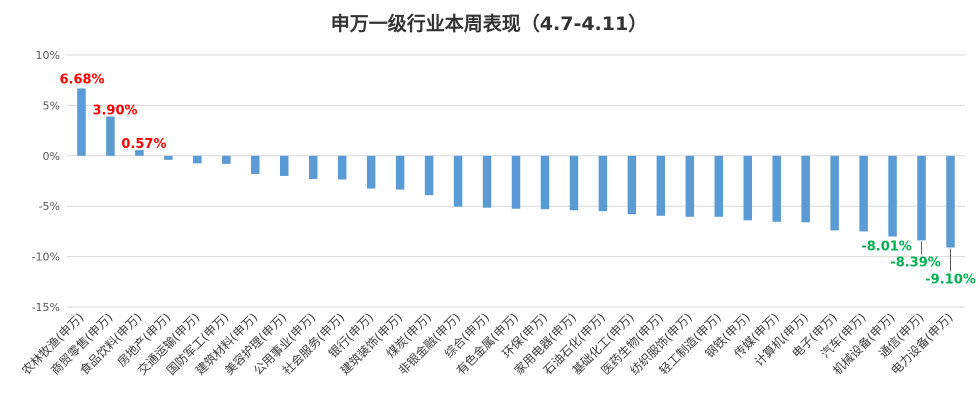 The image size is (979, 403). What do you see at coordinates (48, 55) in the screenshot?
I see `y-tick-label: 10%` at bounding box center [48, 55].